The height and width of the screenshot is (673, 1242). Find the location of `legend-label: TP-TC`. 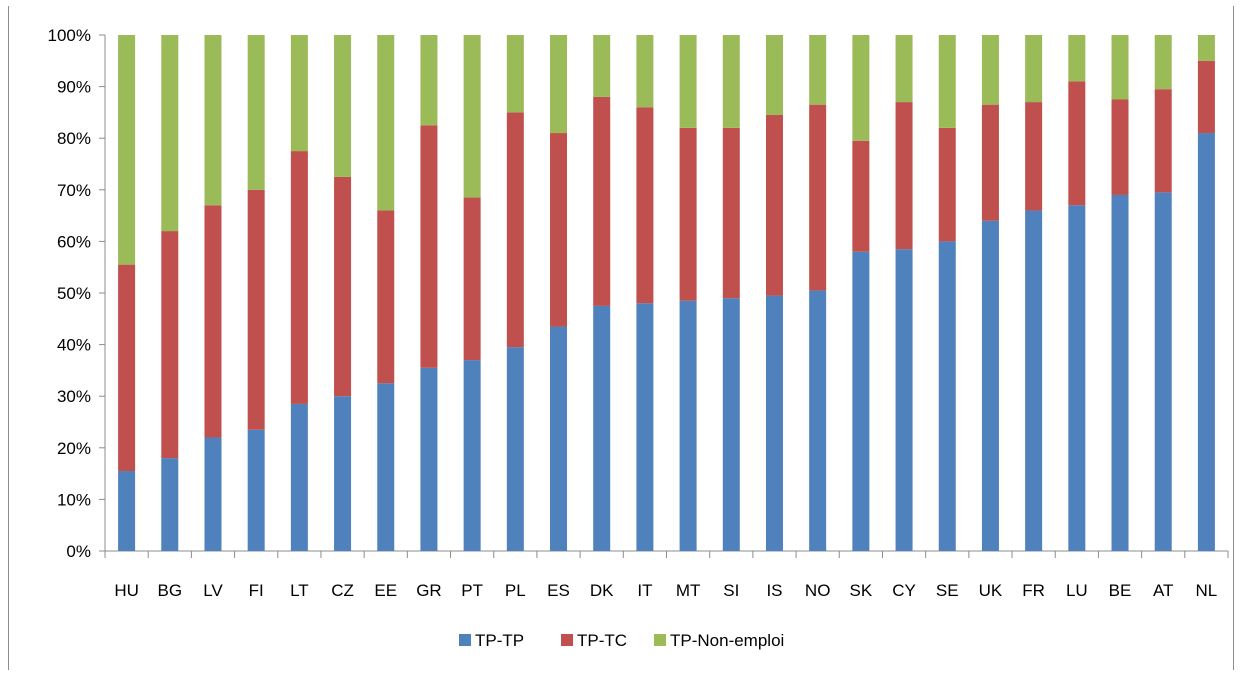

legend-label: TP-TC is located at coordinates (602, 640).